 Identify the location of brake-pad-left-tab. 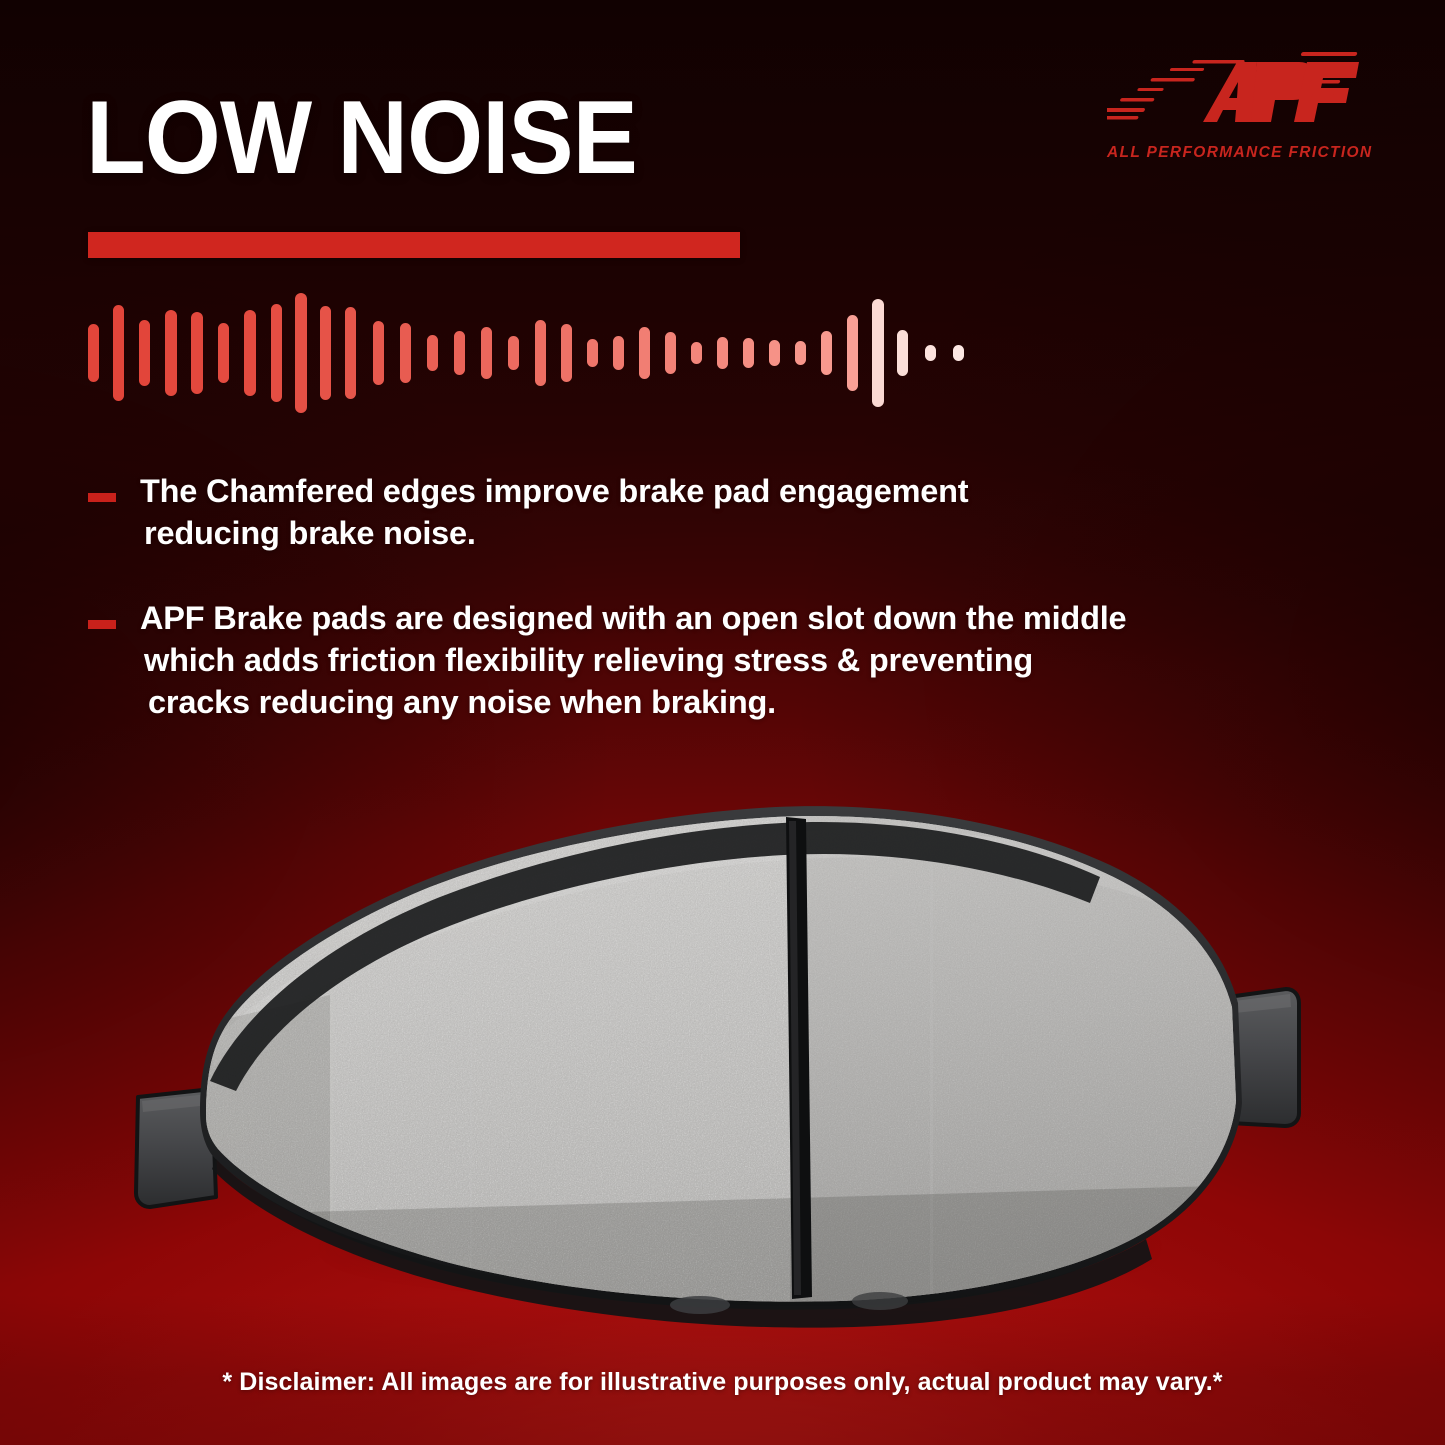
(176, 1148).